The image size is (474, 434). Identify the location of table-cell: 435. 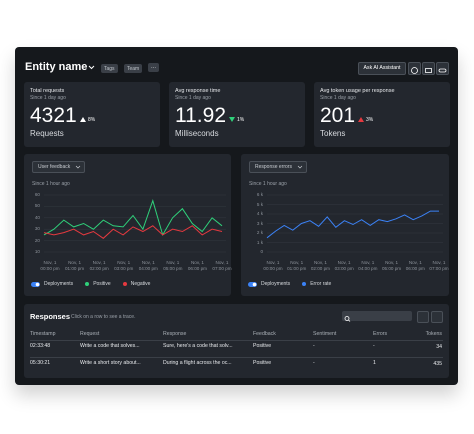
(437, 364).